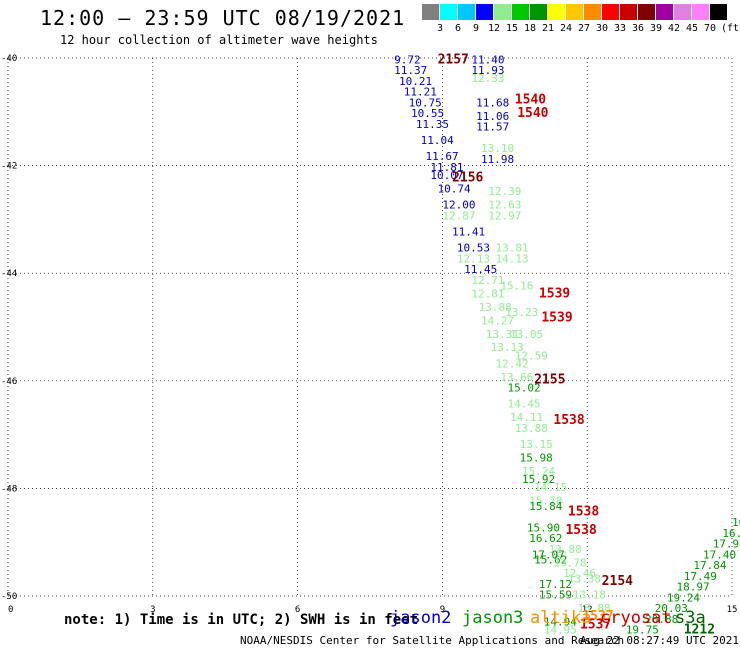 The image size is (740, 650). Describe the element at coordinates (492, 116) in the screenshot. I see `wave-height-label: 11.06` at that location.